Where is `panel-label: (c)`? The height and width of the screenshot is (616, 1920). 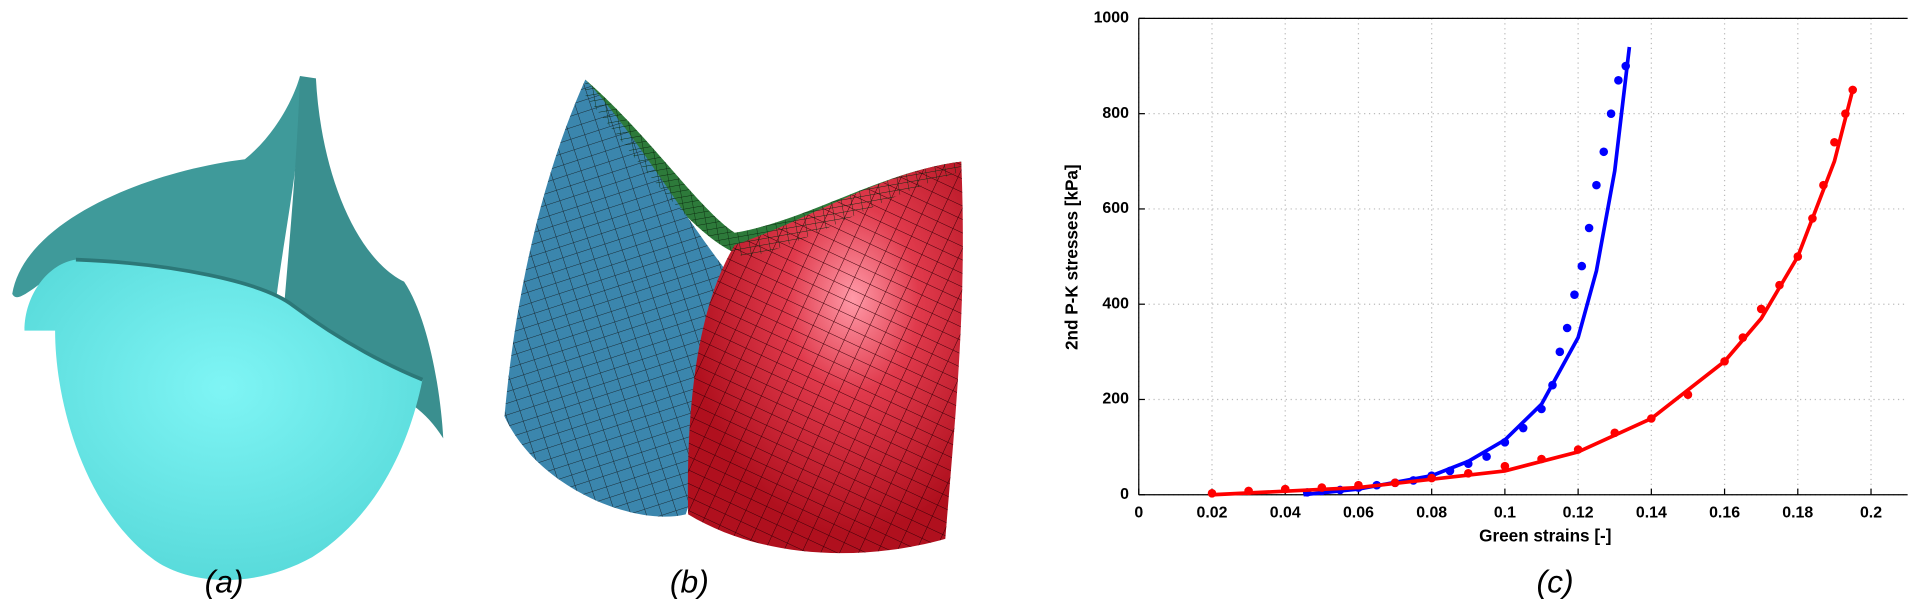 panel-label: (c) is located at coordinates (1555, 582).